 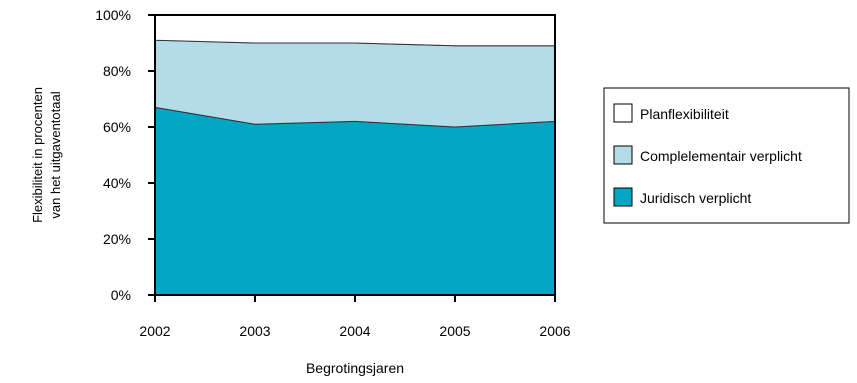 What do you see at coordinates (684, 114) in the screenshot?
I see `legend-label: Planflexibiliteit` at bounding box center [684, 114].